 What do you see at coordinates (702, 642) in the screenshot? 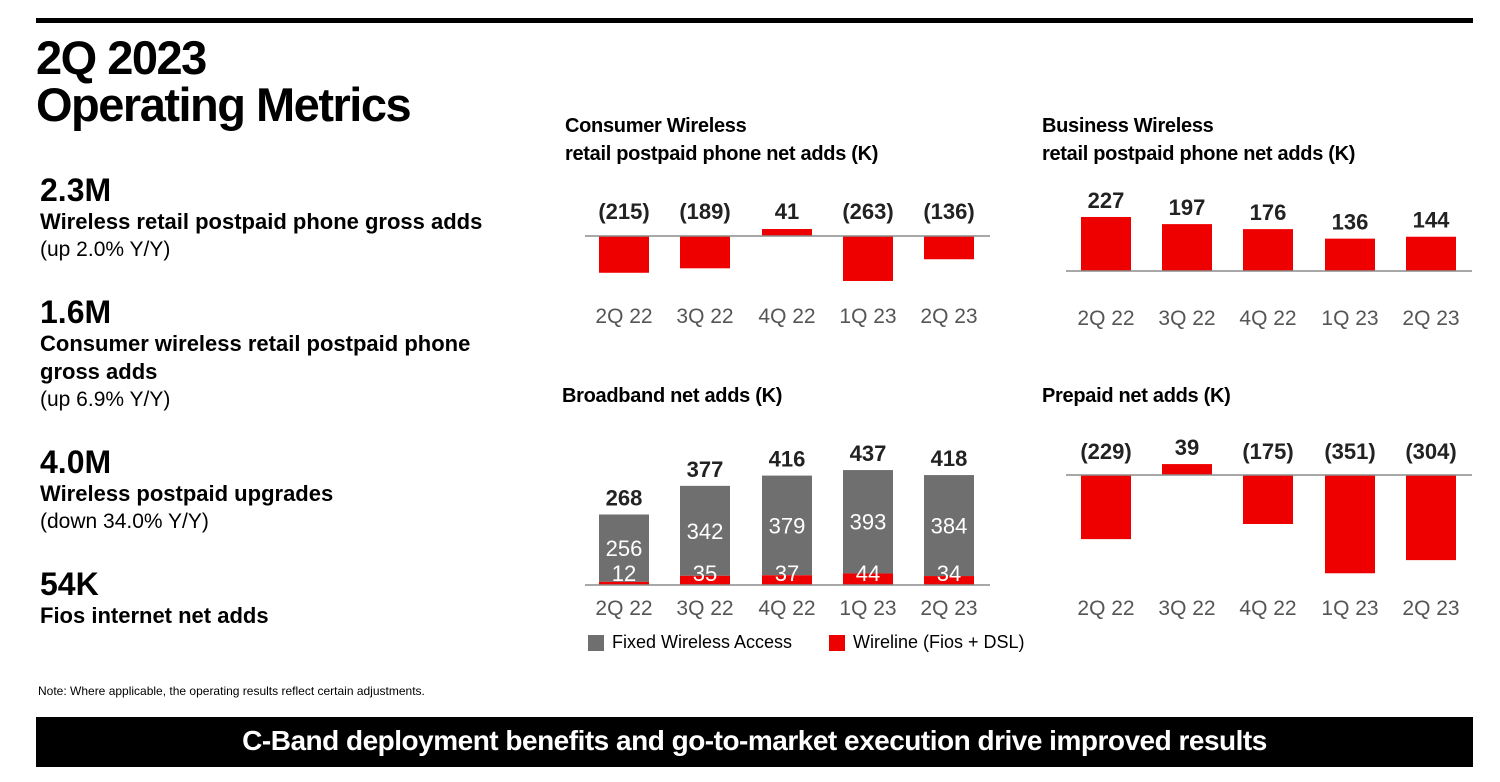
I see `legend-label: Fixed Wireless Access` at bounding box center [702, 642].